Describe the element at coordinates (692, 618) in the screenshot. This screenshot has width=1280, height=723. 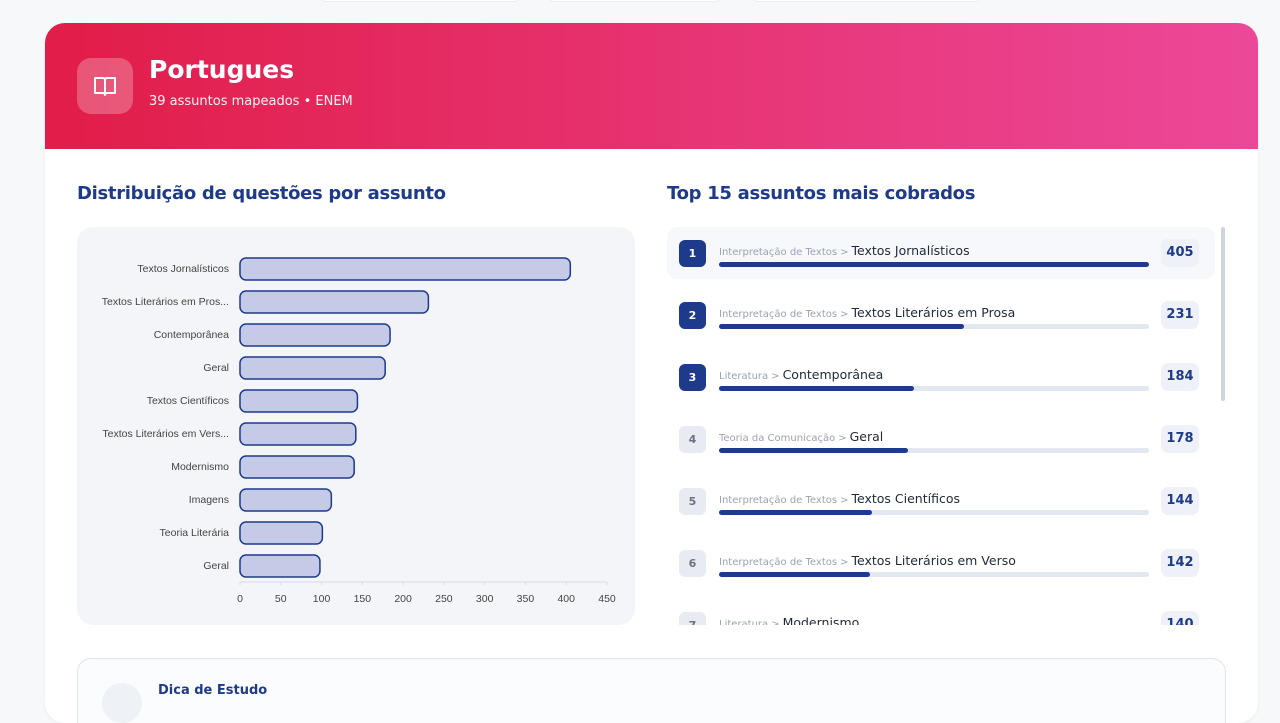
I see `rank-badge: 7` at that location.